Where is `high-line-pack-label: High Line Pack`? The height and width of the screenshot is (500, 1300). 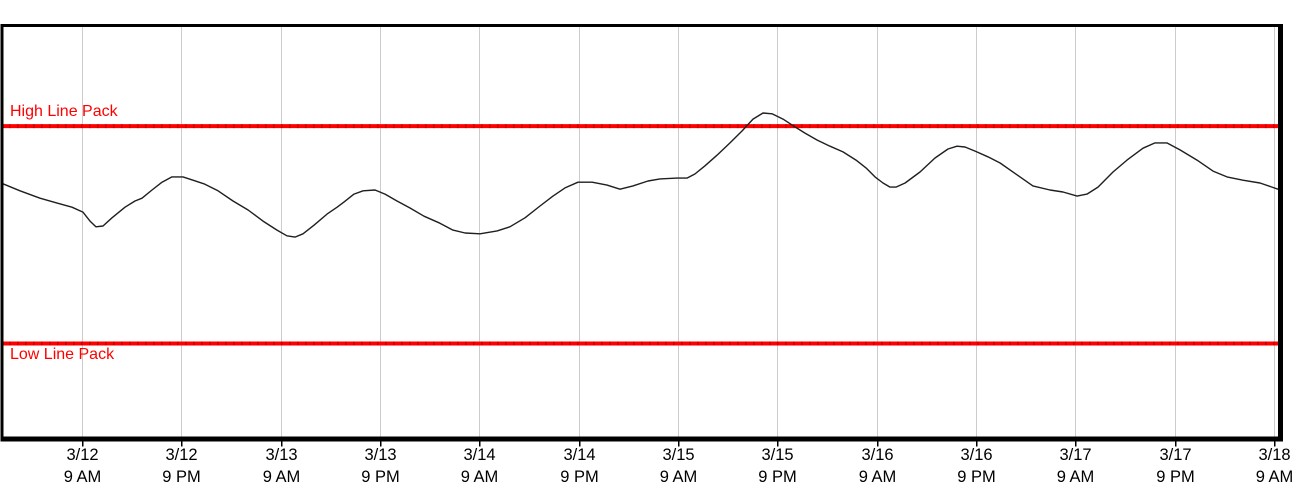 high-line-pack-label: High Line Pack is located at coordinates (64, 111).